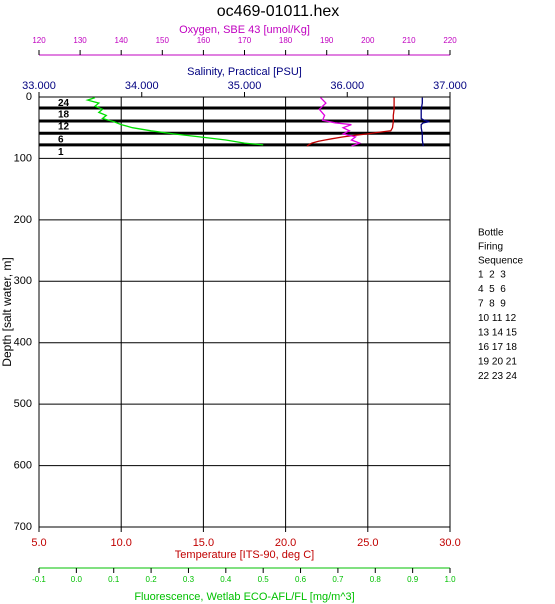  Describe the element at coordinates (64, 114) in the screenshot. I see `bottle-label: 18` at that location.